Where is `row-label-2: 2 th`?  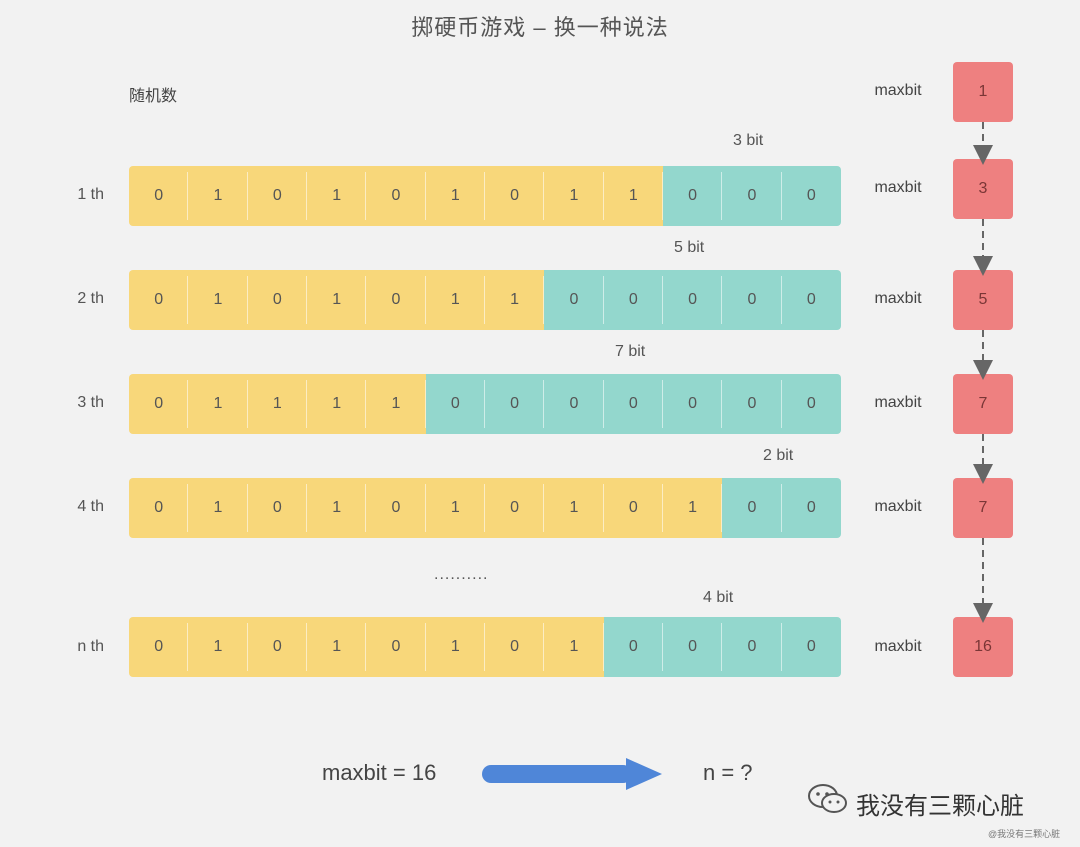 row-label-2: 2 th is located at coordinates (90, 298).